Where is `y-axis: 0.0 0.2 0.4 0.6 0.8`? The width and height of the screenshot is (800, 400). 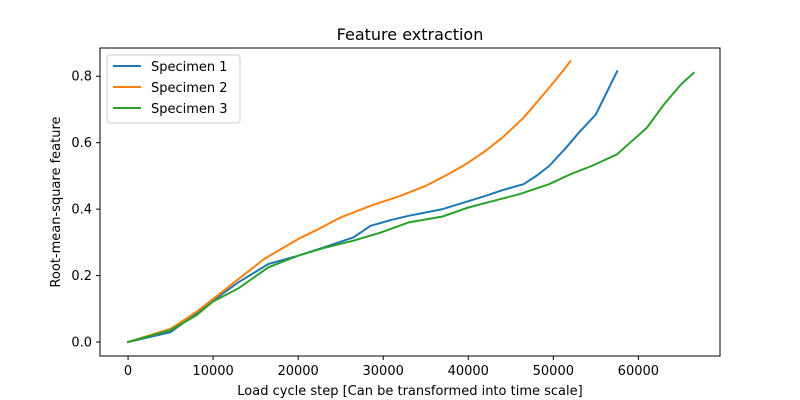 y-axis: 0.0 0.2 0.4 0.6 0.8 is located at coordinates (85, 210).